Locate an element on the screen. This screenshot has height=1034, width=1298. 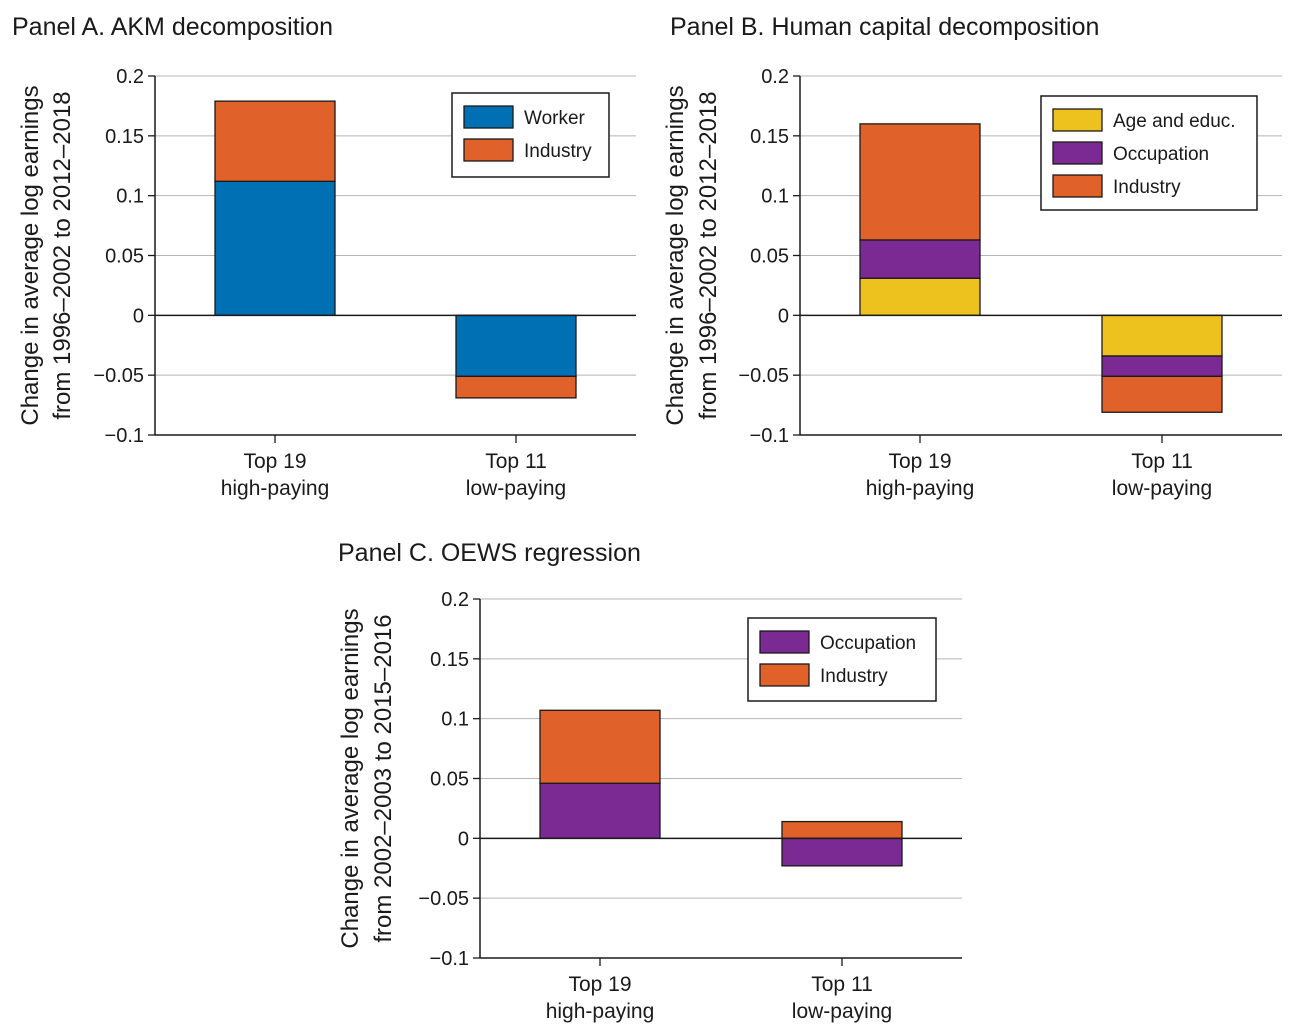
legend-box is located at coordinates (530, 135).